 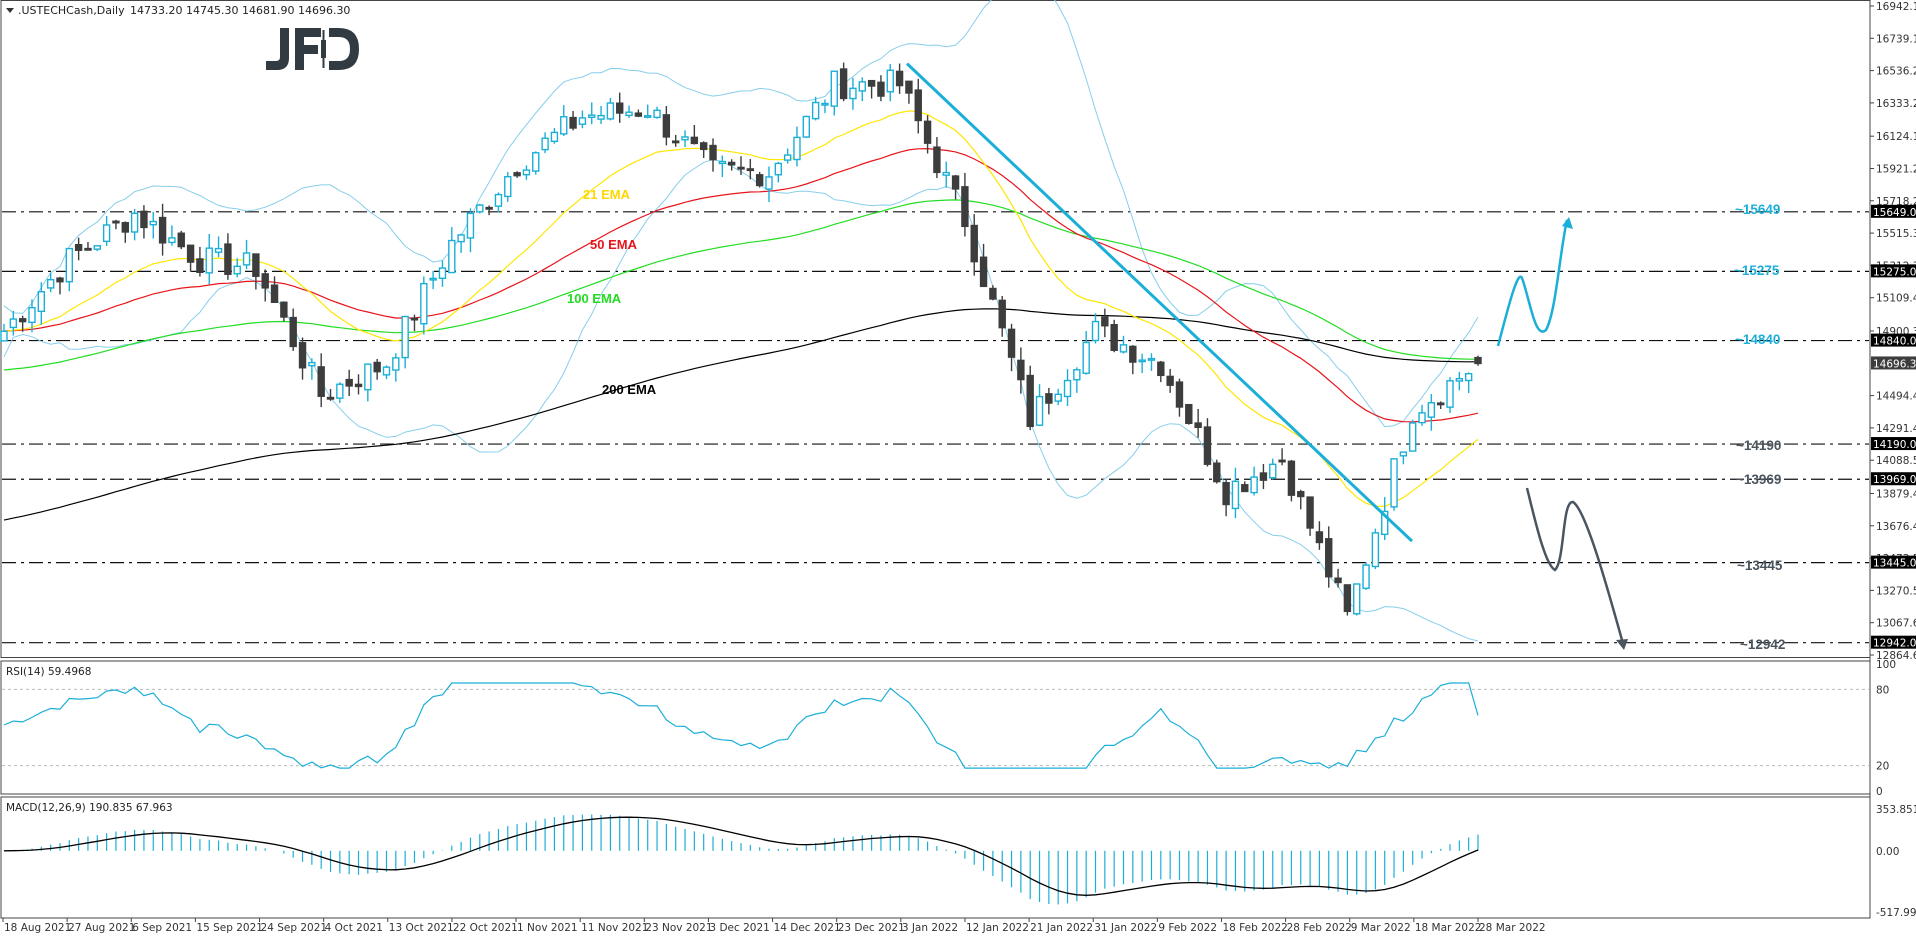 I want to click on date-tick: 12 Jan 2022, so click(x=997, y=928).